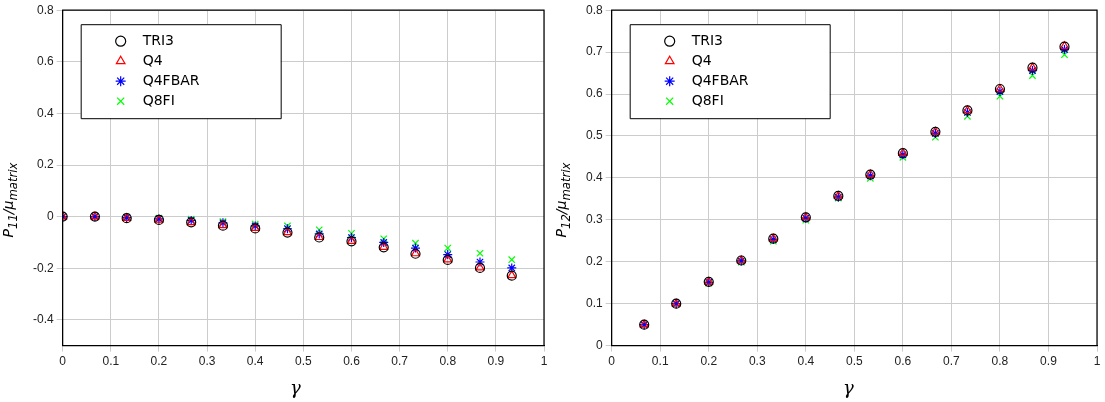 The height and width of the screenshot is (402, 1105). Describe the element at coordinates (594, 51) in the screenshot. I see `y-tick-label: 0.7` at that location.